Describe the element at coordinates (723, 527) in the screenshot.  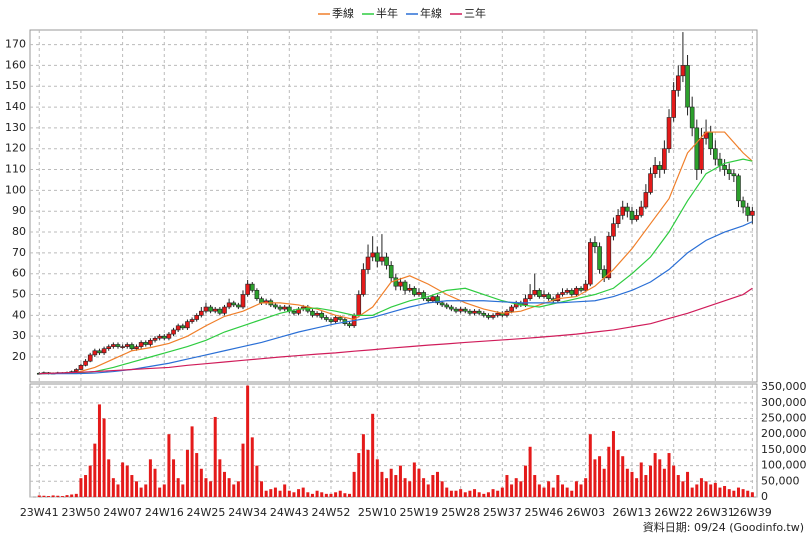
I see `source-note: 資料日期: 09/24 (Goodinfo.tw)` at that location.